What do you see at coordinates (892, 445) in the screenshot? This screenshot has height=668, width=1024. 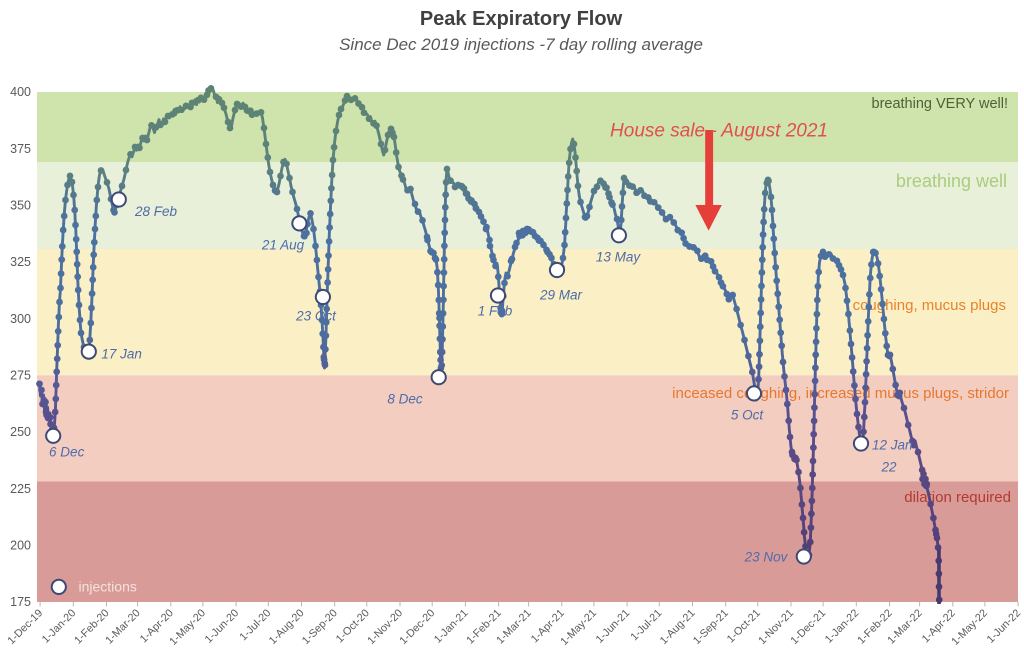 I see `svg-text: 12 Jan` at bounding box center [892, 445].